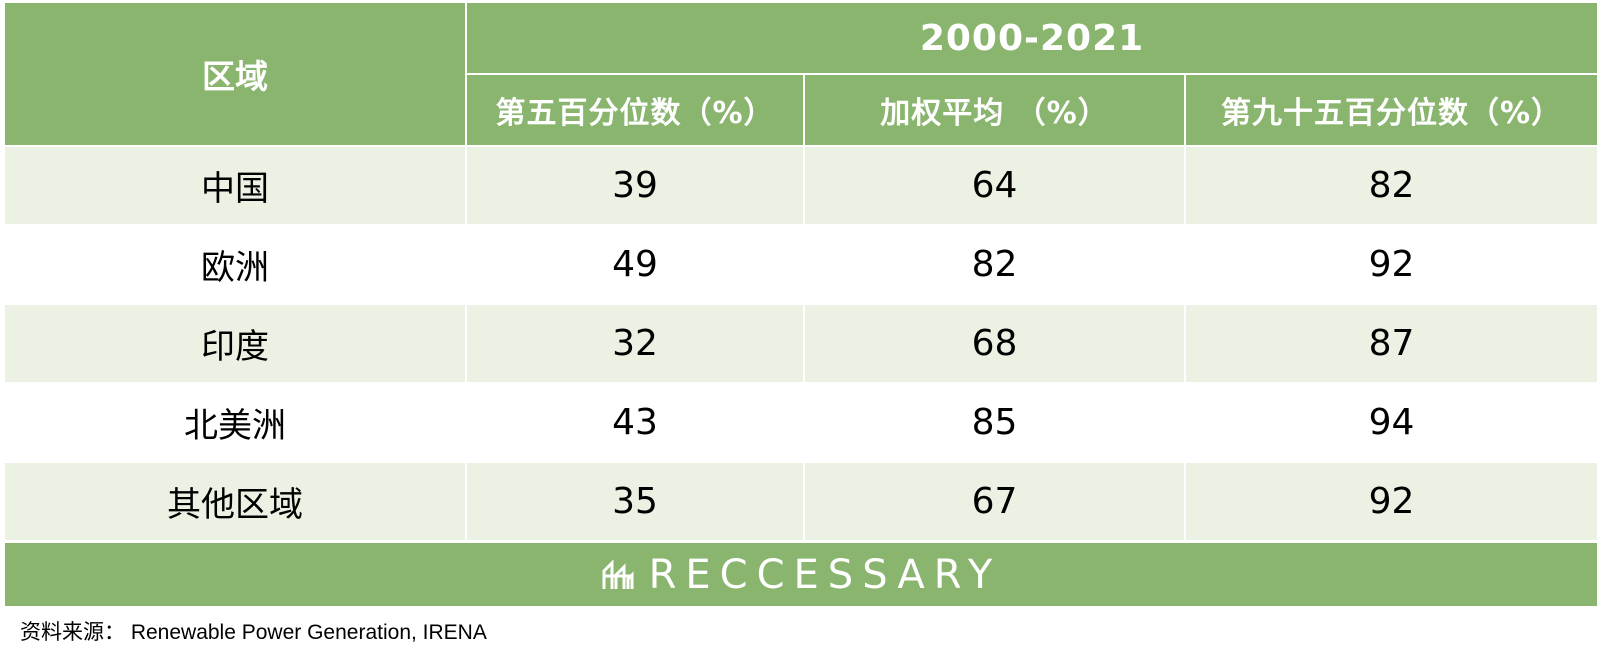  What do you see at coordinates (635, 501) in the screenshot?
I see `p5-cell: 35` at bounding box center [635, 501].